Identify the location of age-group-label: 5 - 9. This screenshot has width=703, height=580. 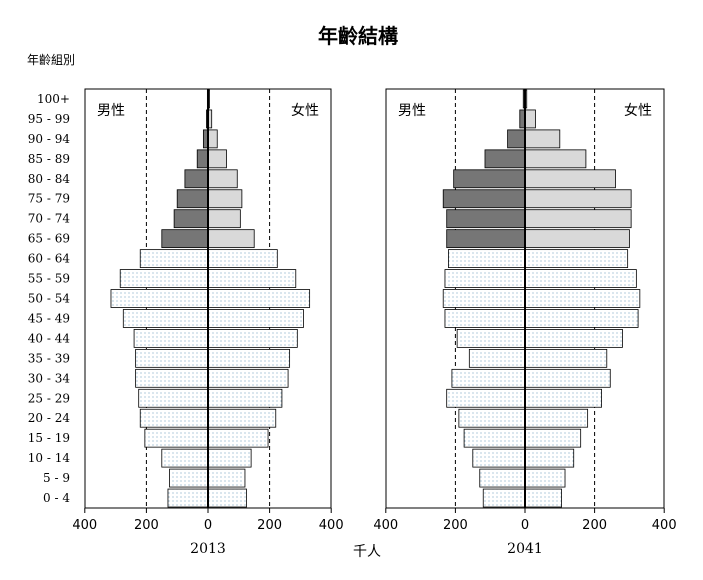
(56, 478).